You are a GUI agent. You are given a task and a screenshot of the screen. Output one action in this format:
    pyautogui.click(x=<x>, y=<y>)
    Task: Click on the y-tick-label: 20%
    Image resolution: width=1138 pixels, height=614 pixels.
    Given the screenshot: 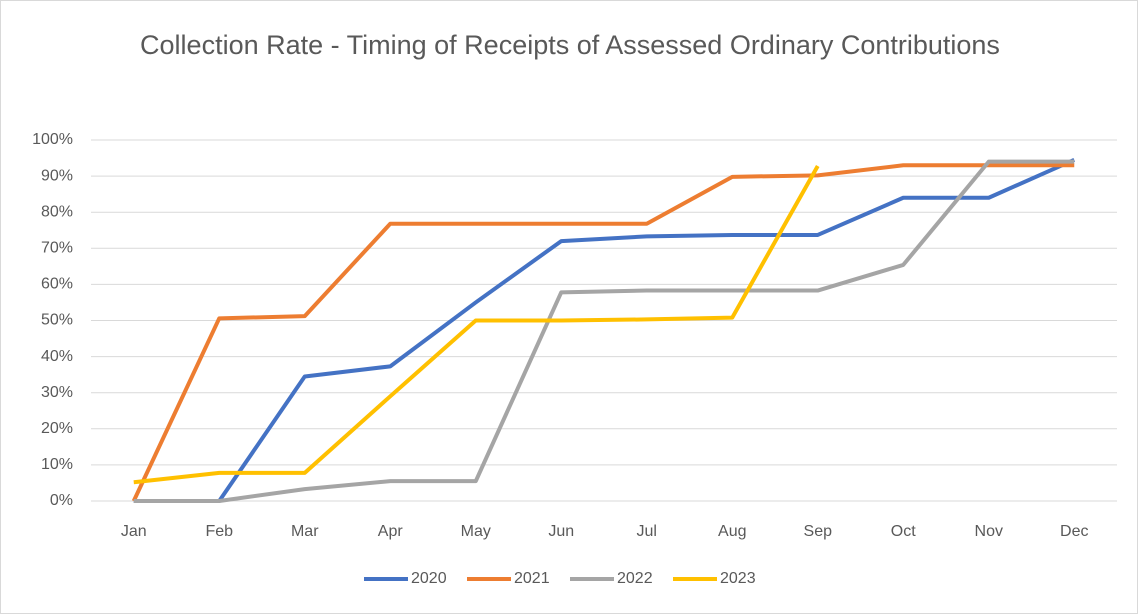 What is the action you would take?
    pyautogui.click(x=57, y=428)
    